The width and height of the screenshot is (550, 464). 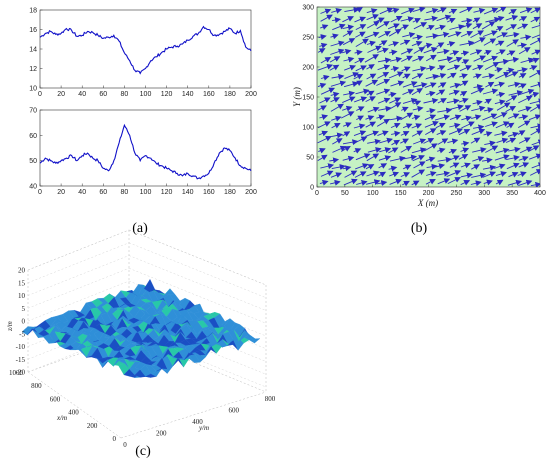 What do you see at coordinates (308, 98) in the screenshot?
I see `y-tick-label: 150` at bounding box center [308, 98].